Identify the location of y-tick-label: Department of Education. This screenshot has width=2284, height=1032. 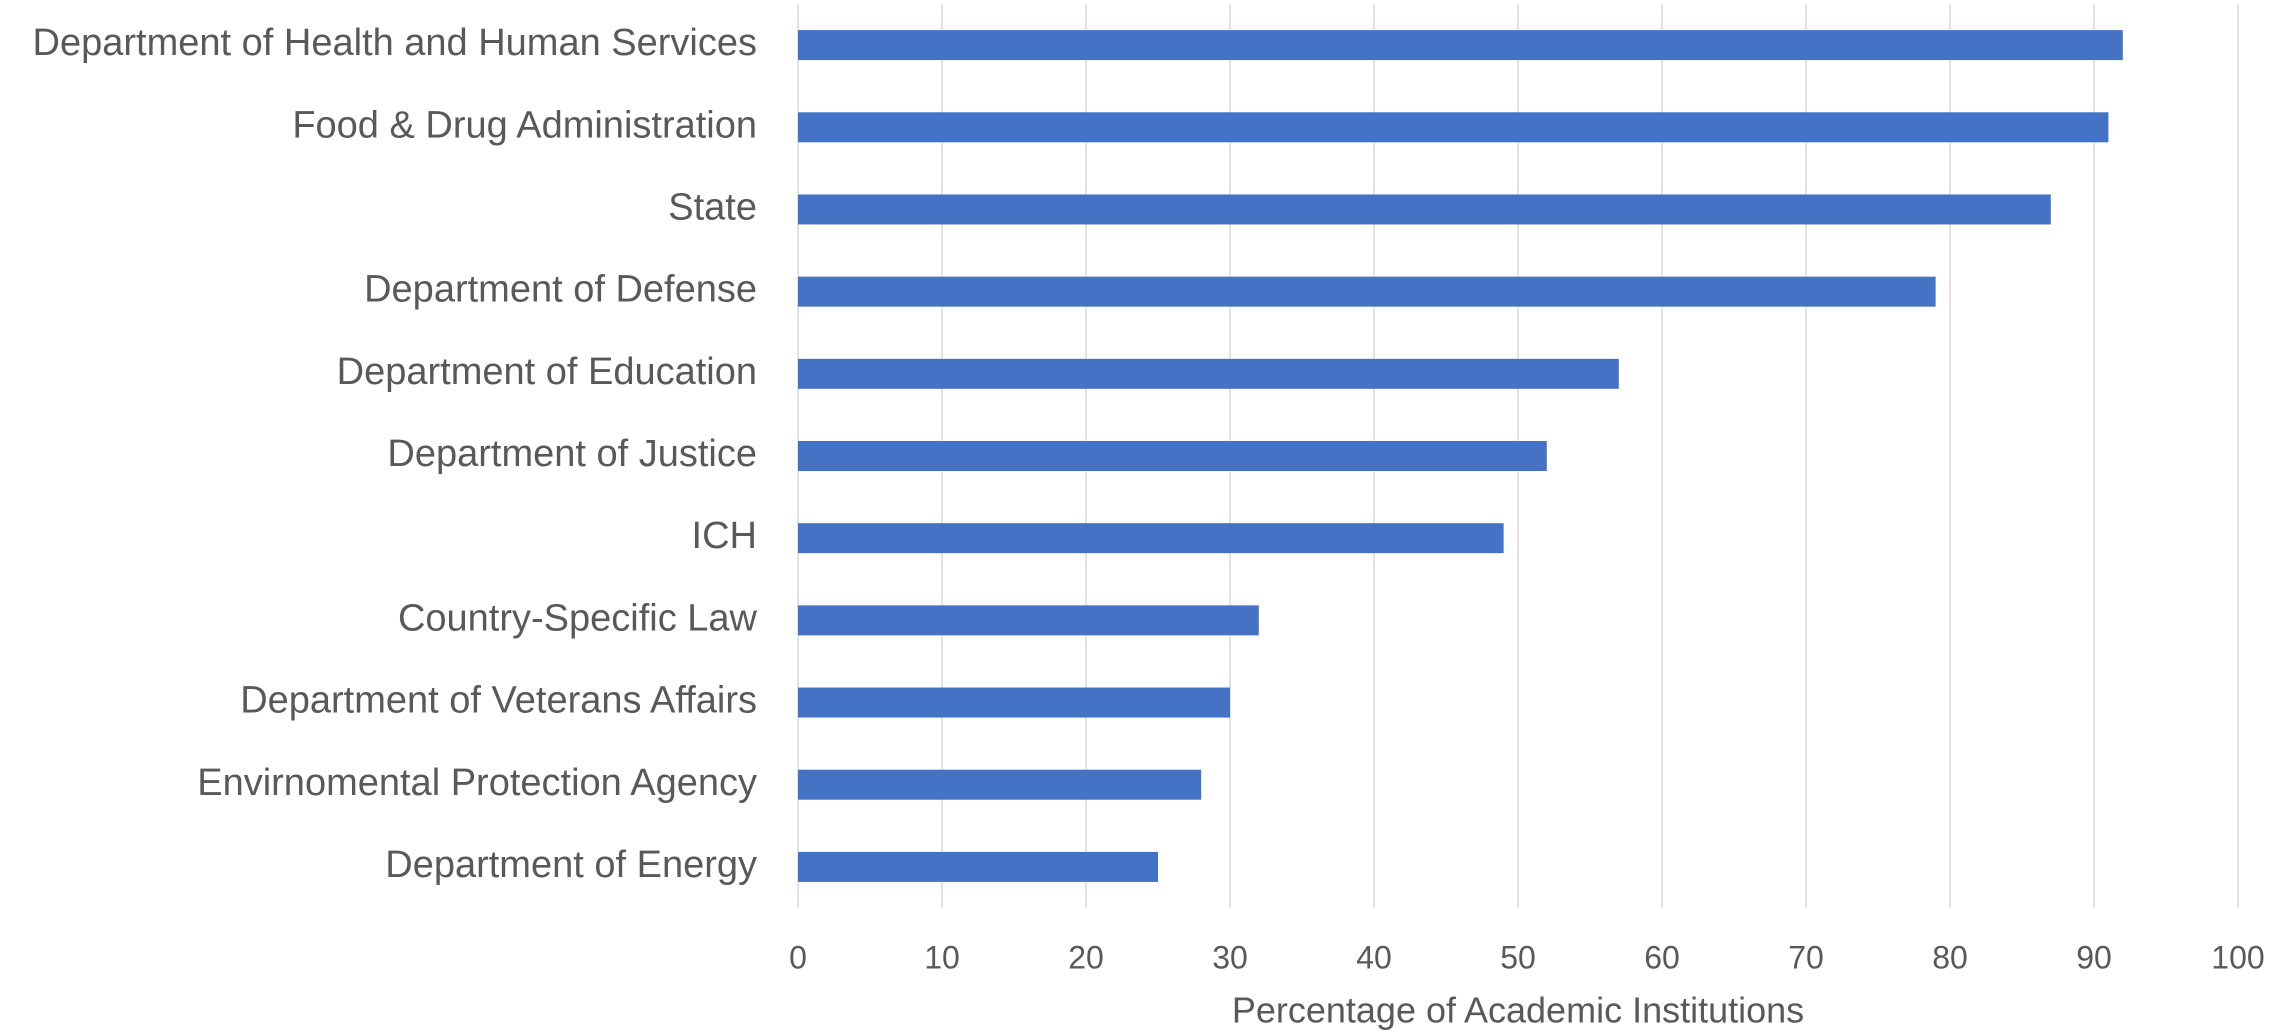
(547, 372).